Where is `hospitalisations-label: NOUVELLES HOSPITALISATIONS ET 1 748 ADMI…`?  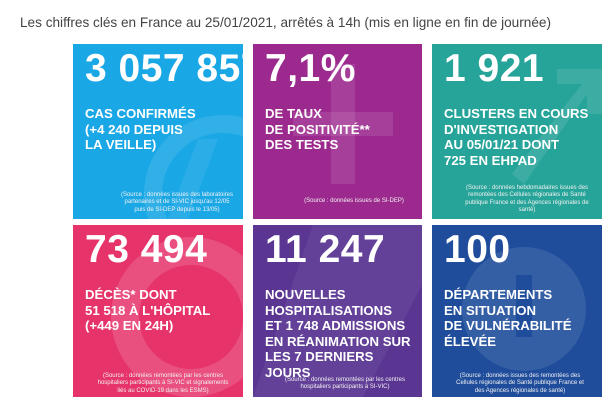 hospitalisations-label: NOUVELLES HOSPITALISATIONS ET 1 748 ADMI… is located at coordinates (338, 333).